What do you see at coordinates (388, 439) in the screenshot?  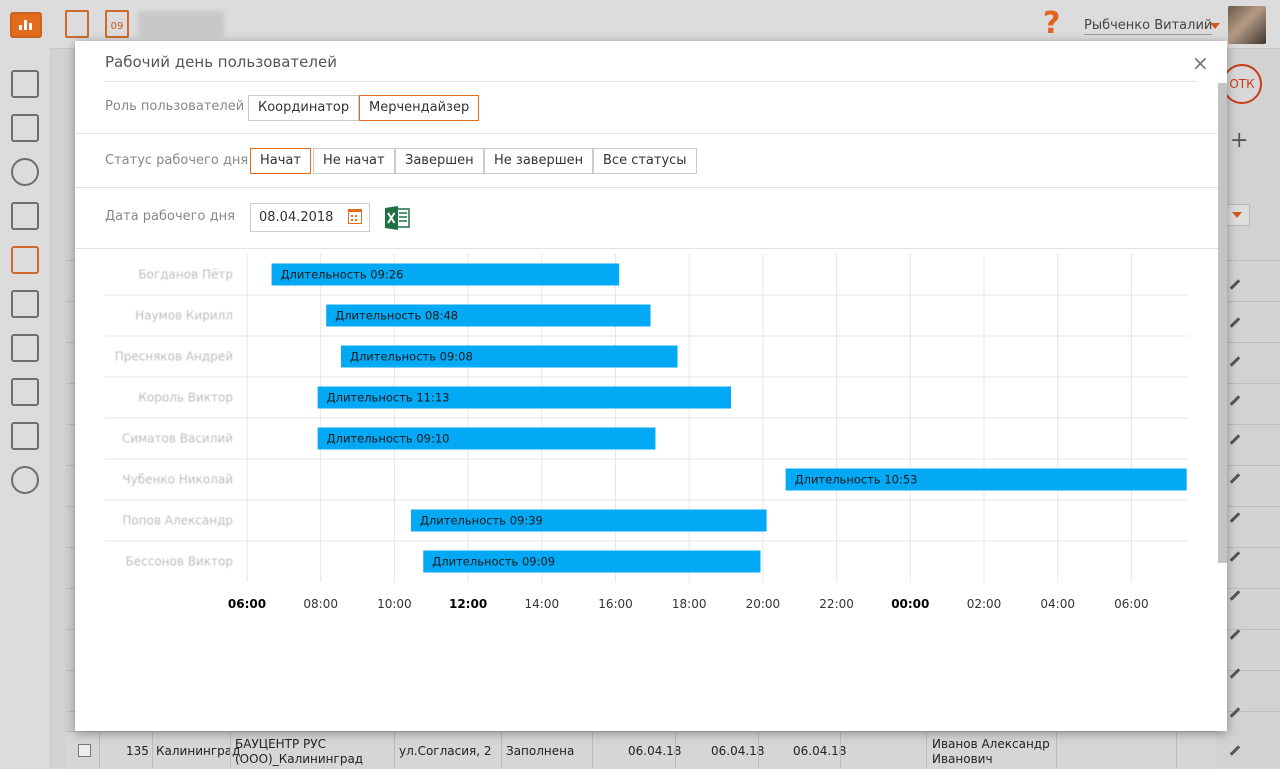 I see `duration-label: Длительность 09:10` at bounding box center [388, 439].